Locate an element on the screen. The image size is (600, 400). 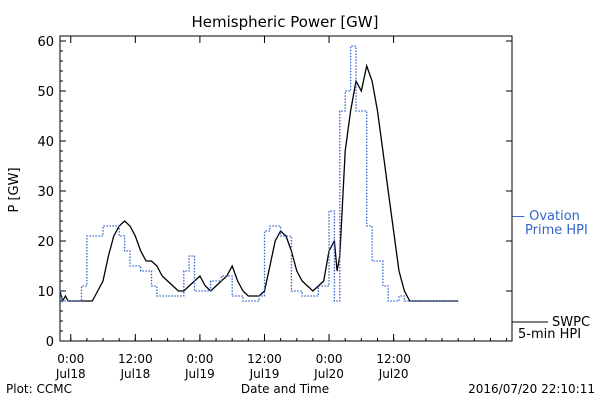
y-tick-label: 0 is located at coordinates (50, 342).